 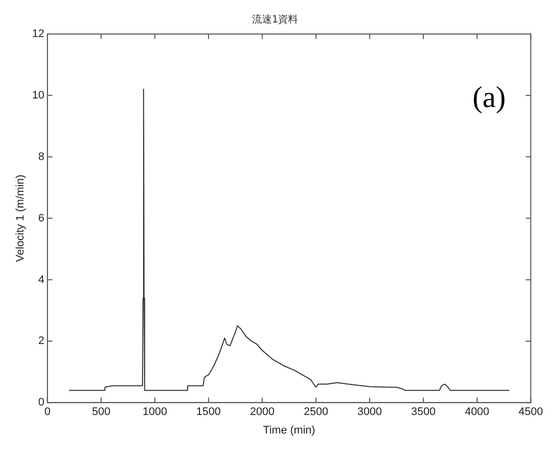 What do you see at coordinates (41, 402) in the screenshot?
I see `y-tick-label: 0` at bounding box center [41, 402].